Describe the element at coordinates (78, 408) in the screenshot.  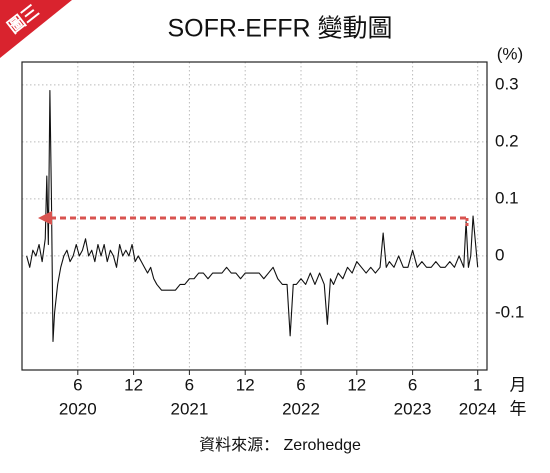
I see `year-label: 2020` at that location.